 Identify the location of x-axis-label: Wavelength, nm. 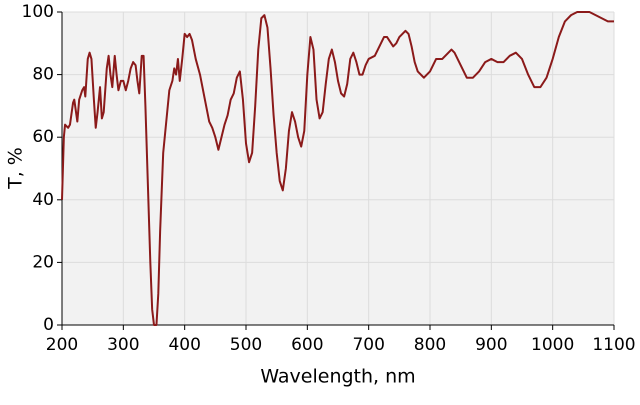
(337, 377).